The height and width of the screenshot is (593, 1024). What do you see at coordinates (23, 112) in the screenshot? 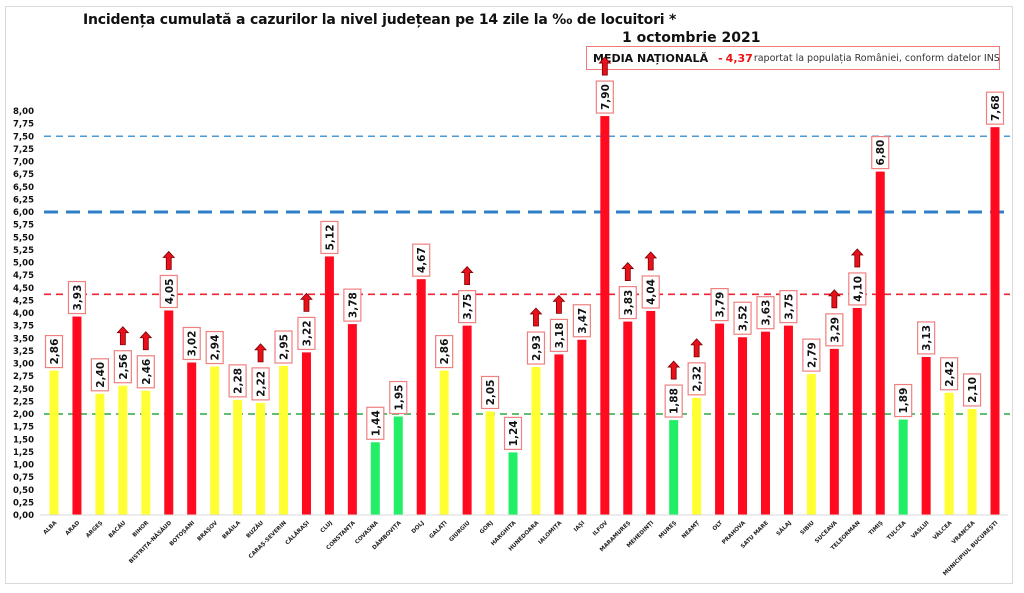
I see `y-tick-label: 8,00` at bounding box center [23, 112].